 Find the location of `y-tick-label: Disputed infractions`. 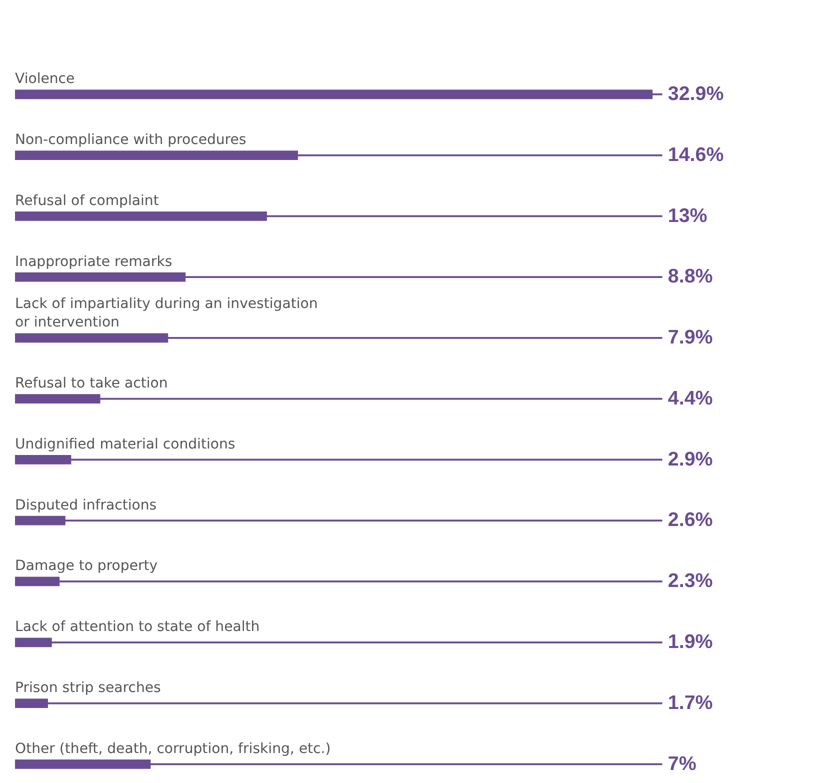

y-tick-label: Disputed infractions is located at coordinates (86, 505).